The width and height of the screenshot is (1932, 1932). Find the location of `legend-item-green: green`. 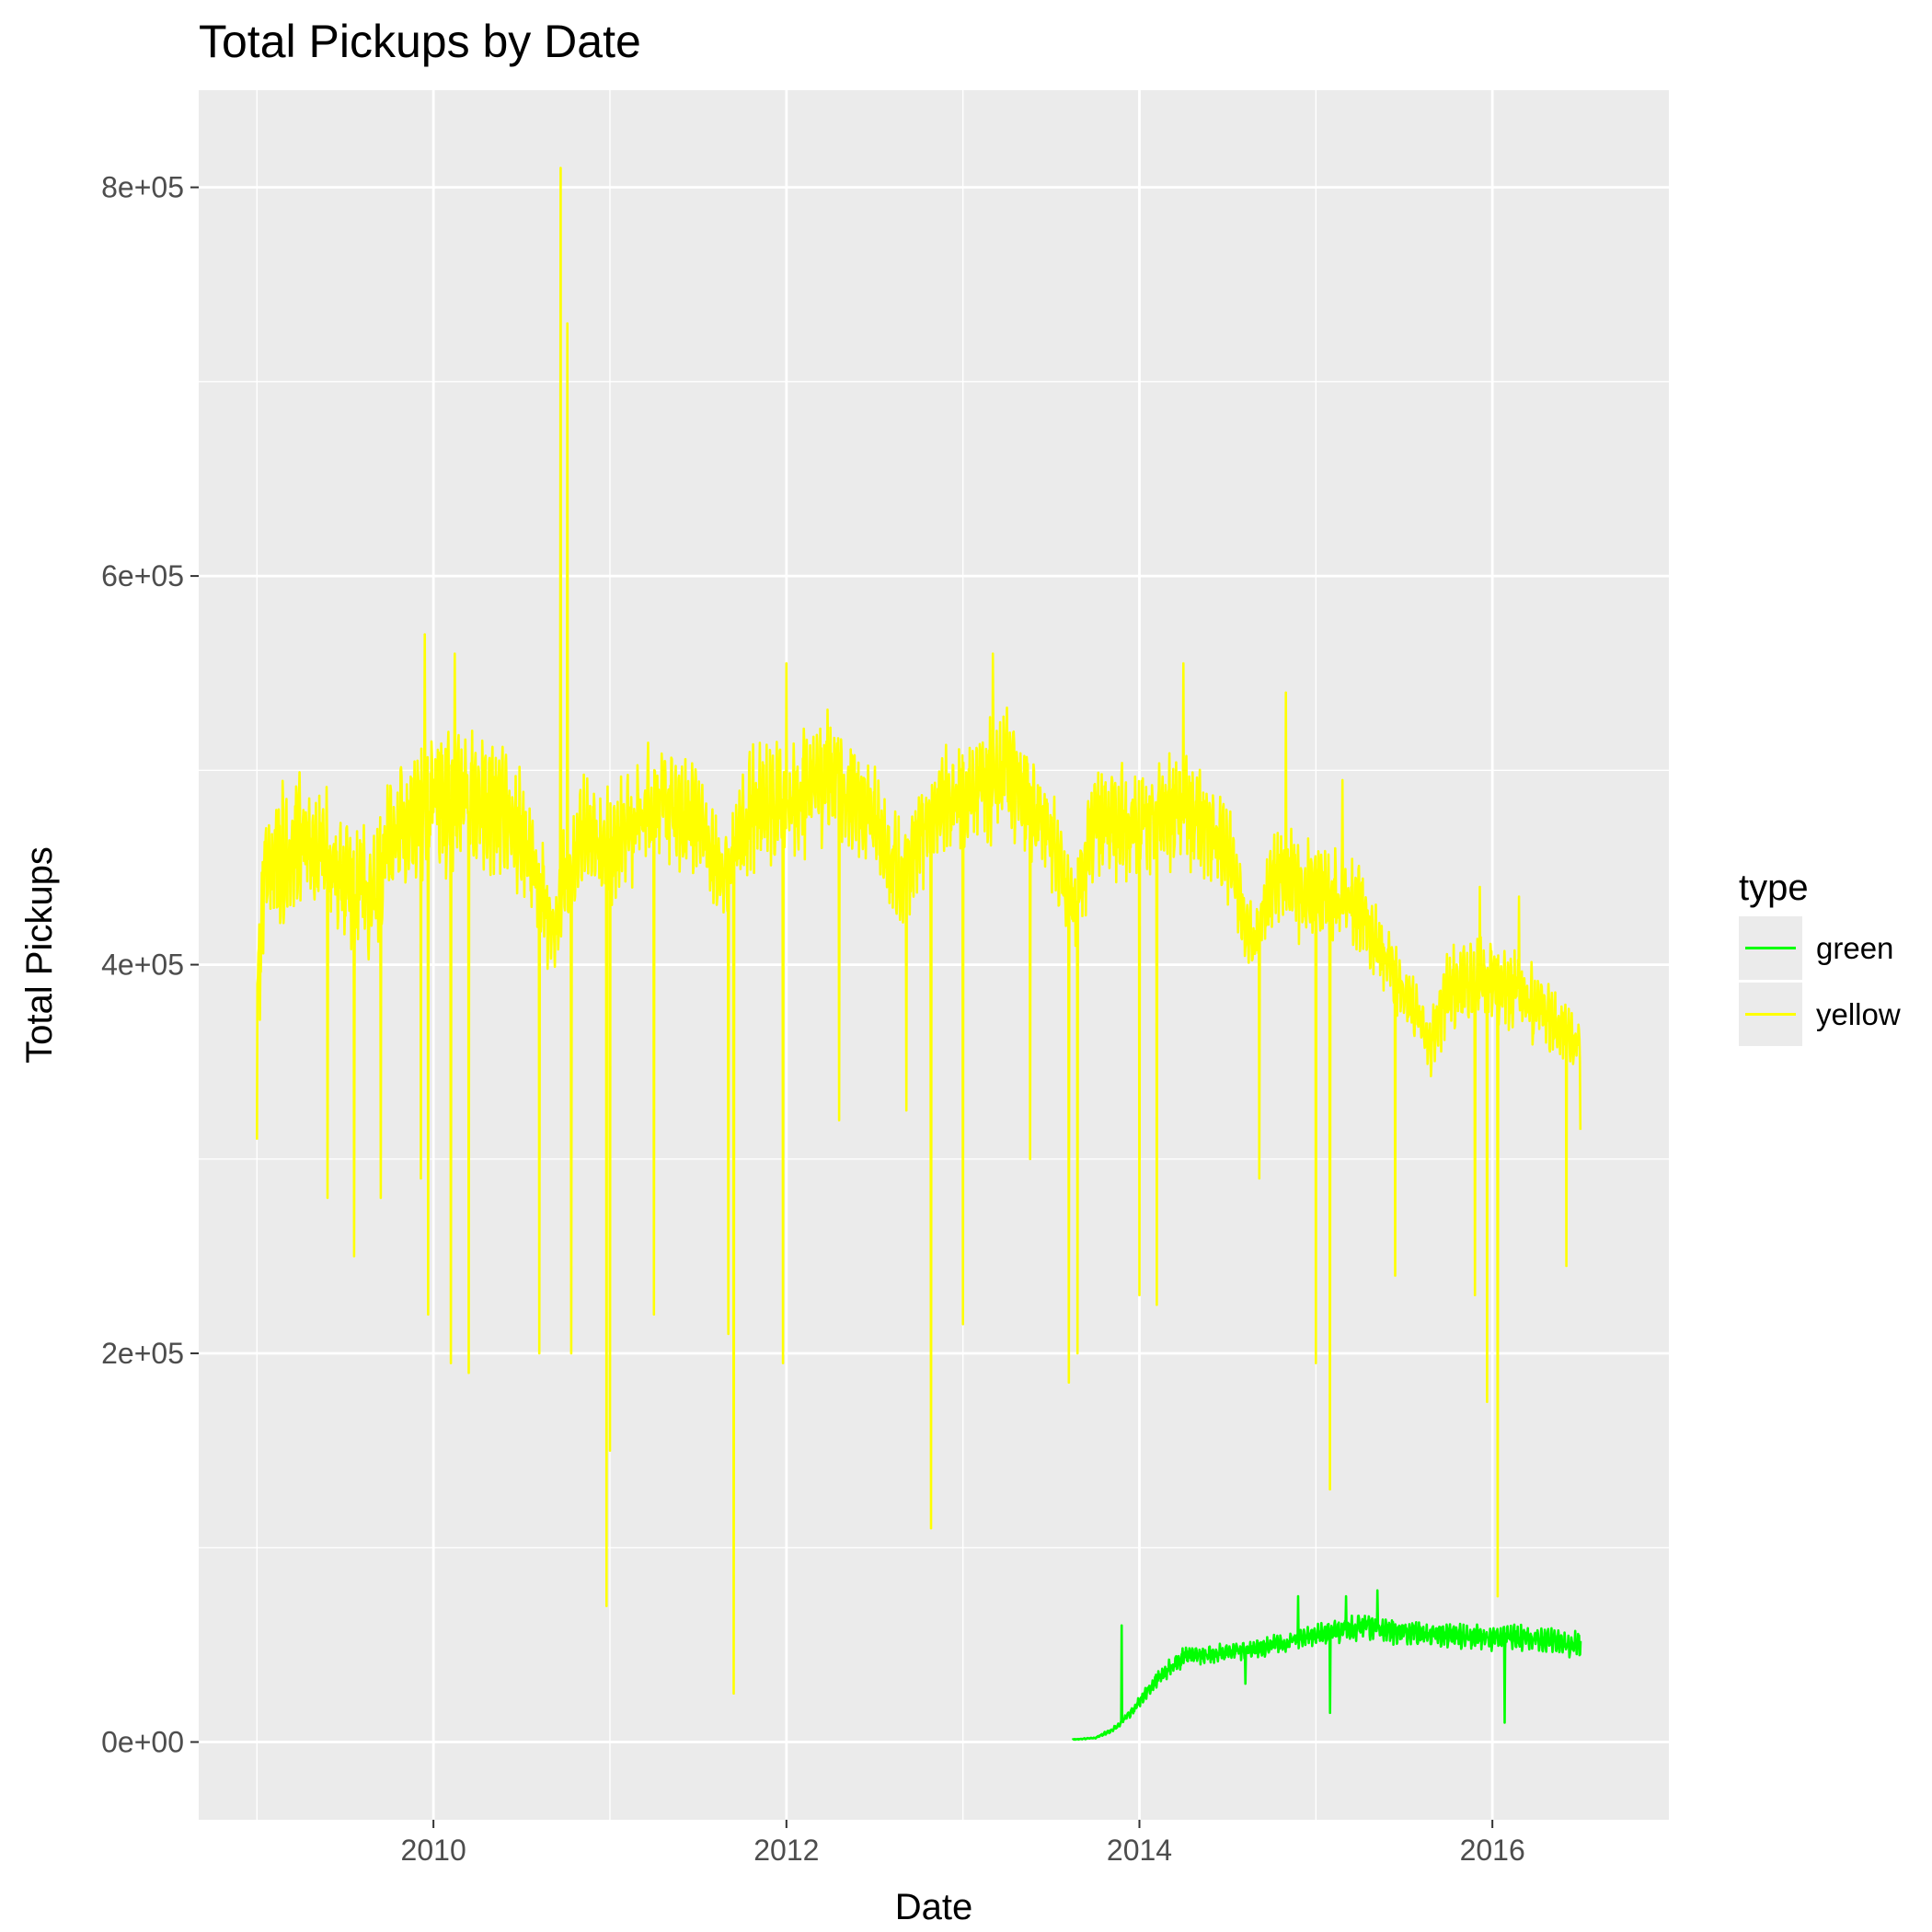

legend-item-green: green is located at coordinates (1816, 948).